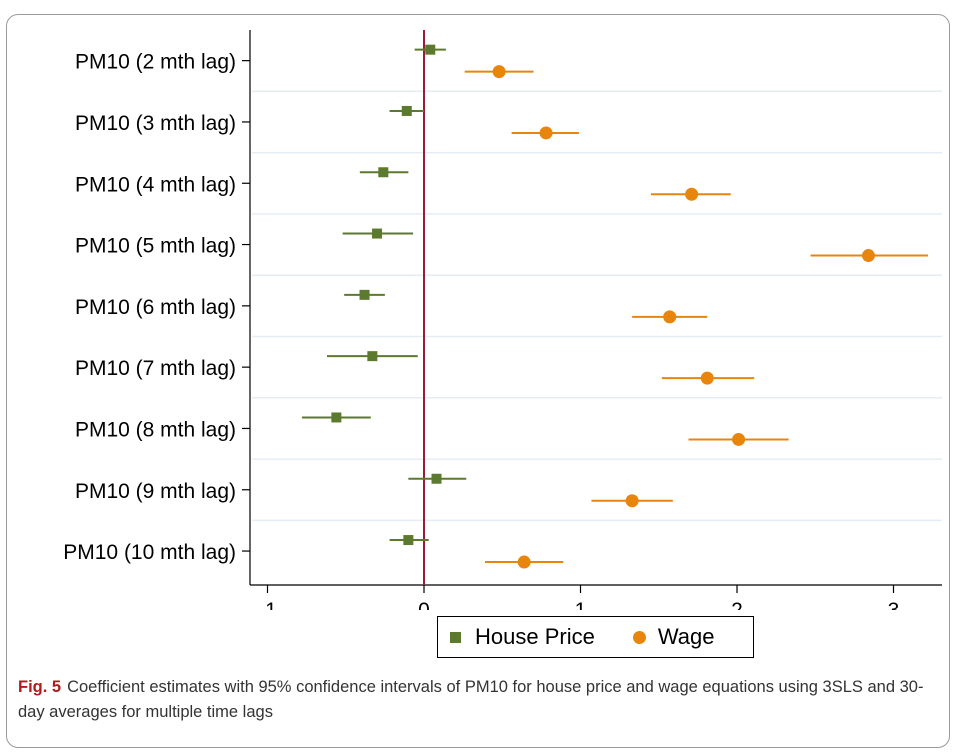 This screenshot has height=754, width=956. Describe the element at coordinates (155, 429) in the screenshot. I see `y-tick-label: PM10 (8 mth lag)` at that location.